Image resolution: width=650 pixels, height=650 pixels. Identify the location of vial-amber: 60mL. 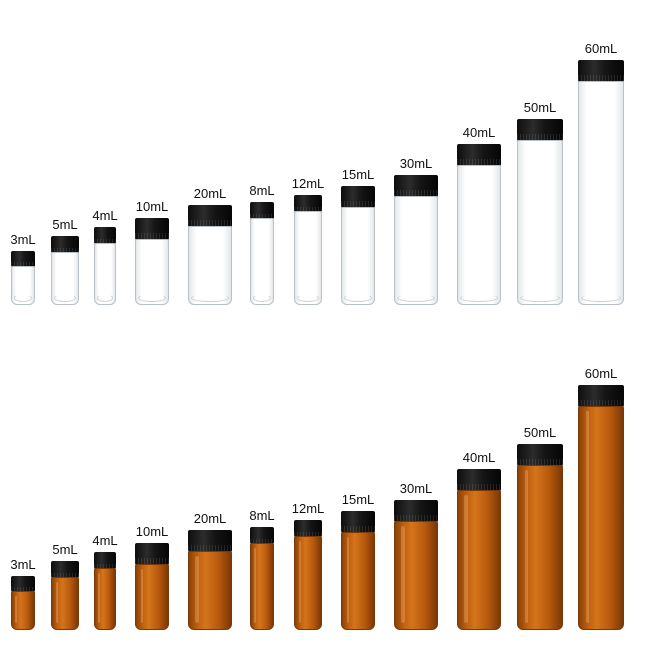
(601, 498).